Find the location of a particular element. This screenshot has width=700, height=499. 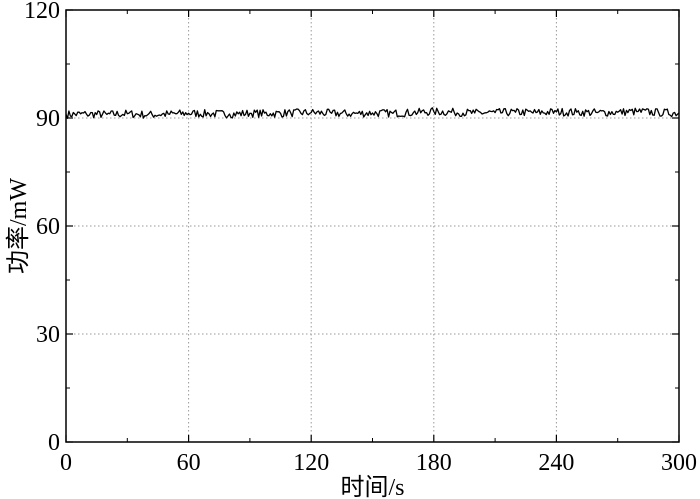

y-tick-label: 120 is located at coordinates (42, 12).